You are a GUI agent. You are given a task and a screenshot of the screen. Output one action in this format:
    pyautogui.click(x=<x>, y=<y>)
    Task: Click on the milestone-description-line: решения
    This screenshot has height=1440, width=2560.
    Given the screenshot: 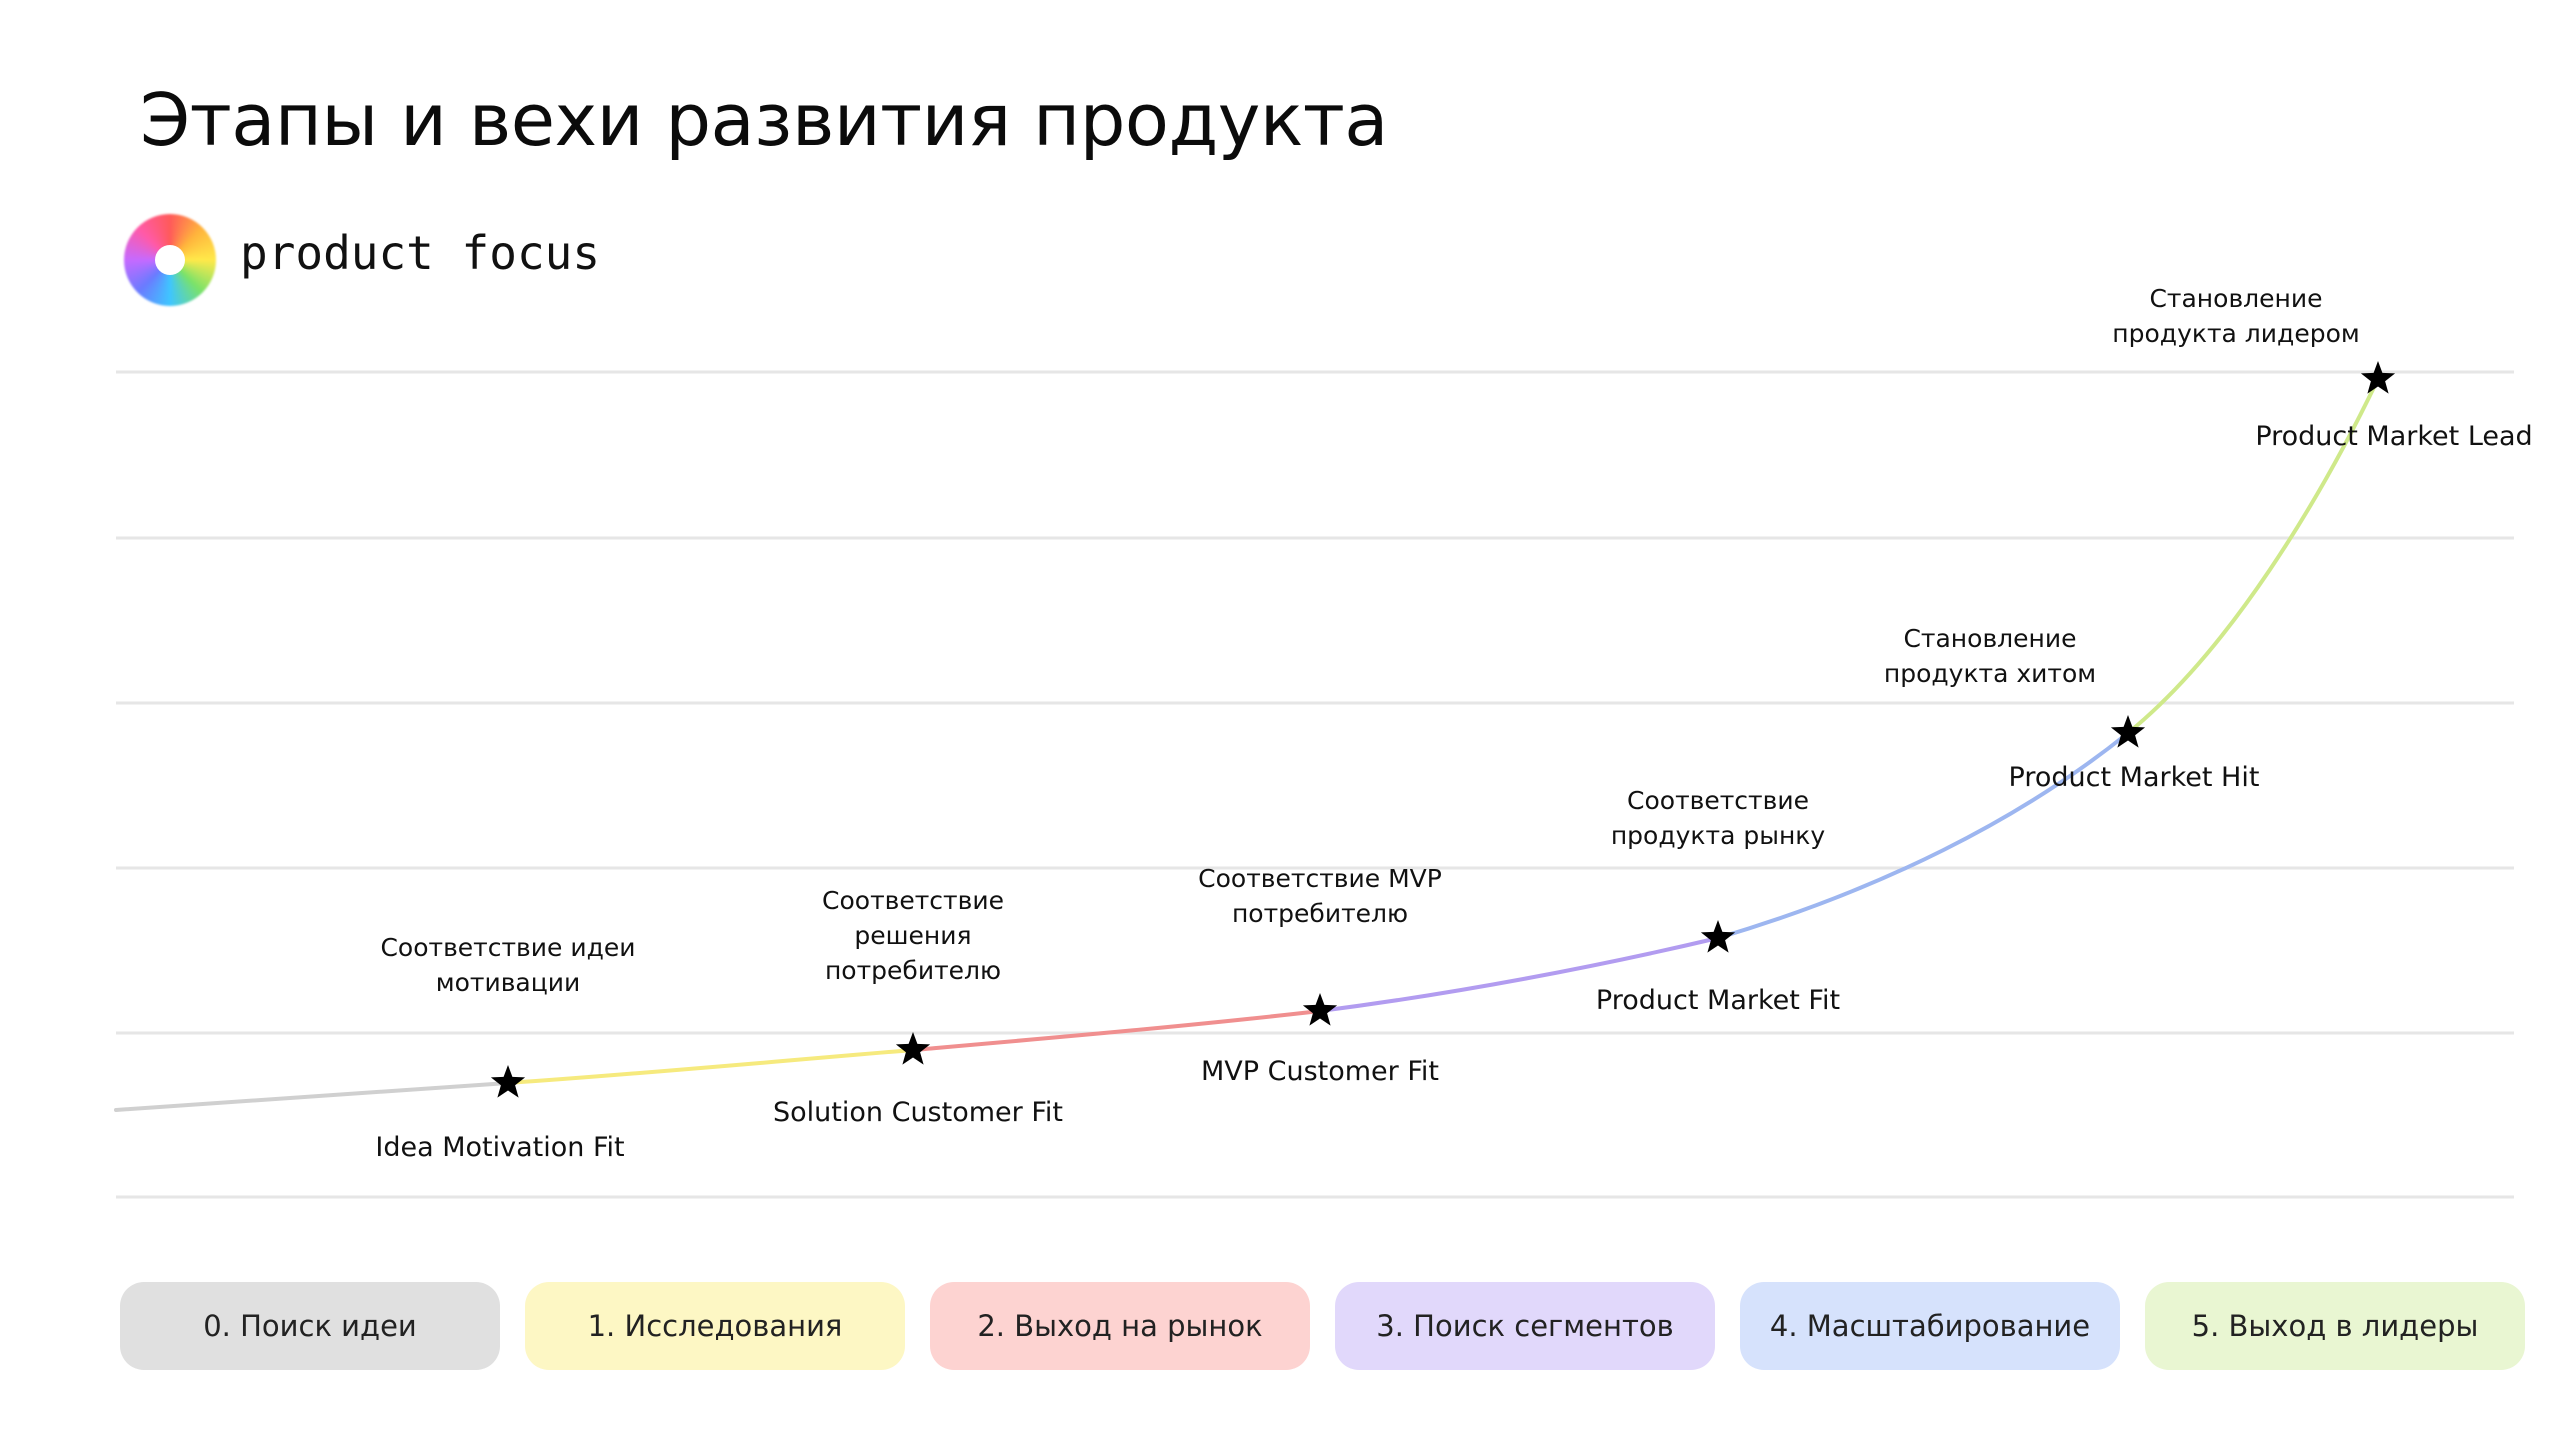 What is the action you would take?
    pyautogui.click(x=913, y=935)
    